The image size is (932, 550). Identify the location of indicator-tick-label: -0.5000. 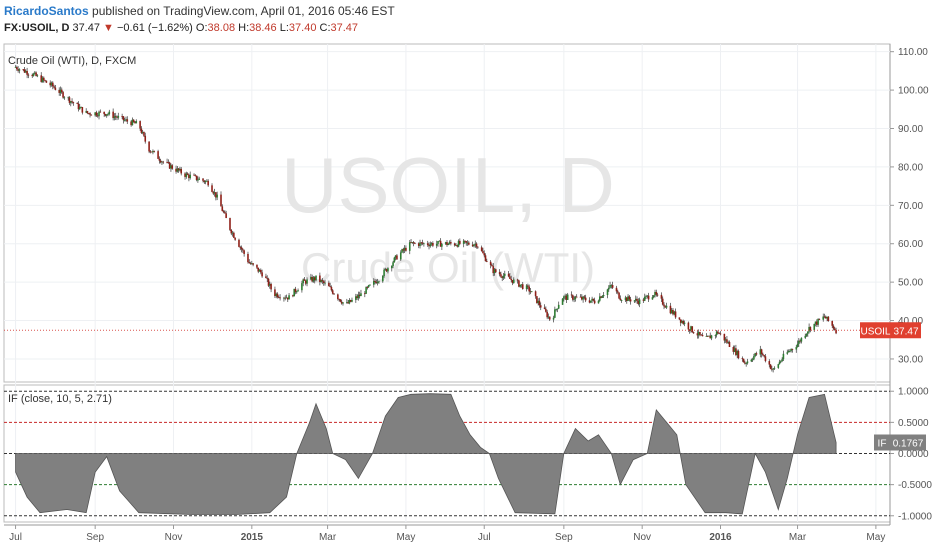
(915, 485).